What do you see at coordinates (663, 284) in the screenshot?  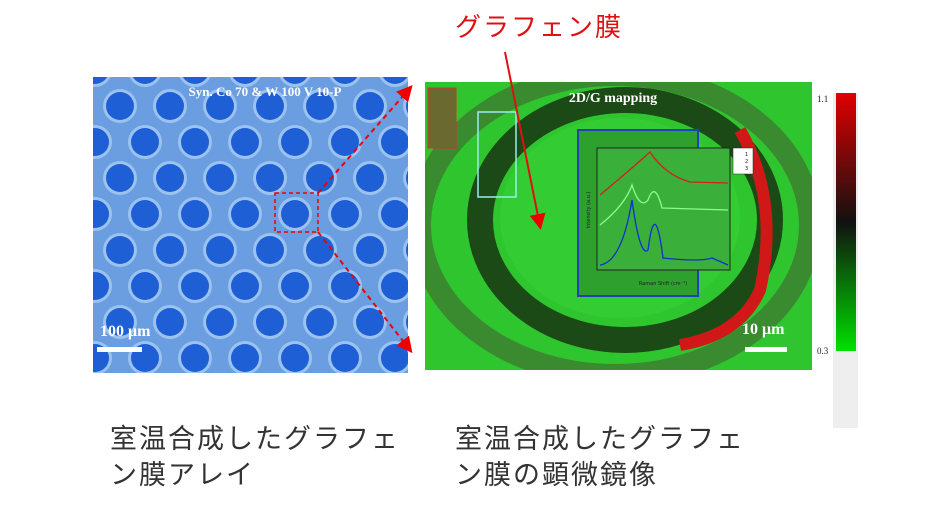 I see `inset-x-label: Raman Shift (cm⁻¹)` at bounding box center [663, 284].